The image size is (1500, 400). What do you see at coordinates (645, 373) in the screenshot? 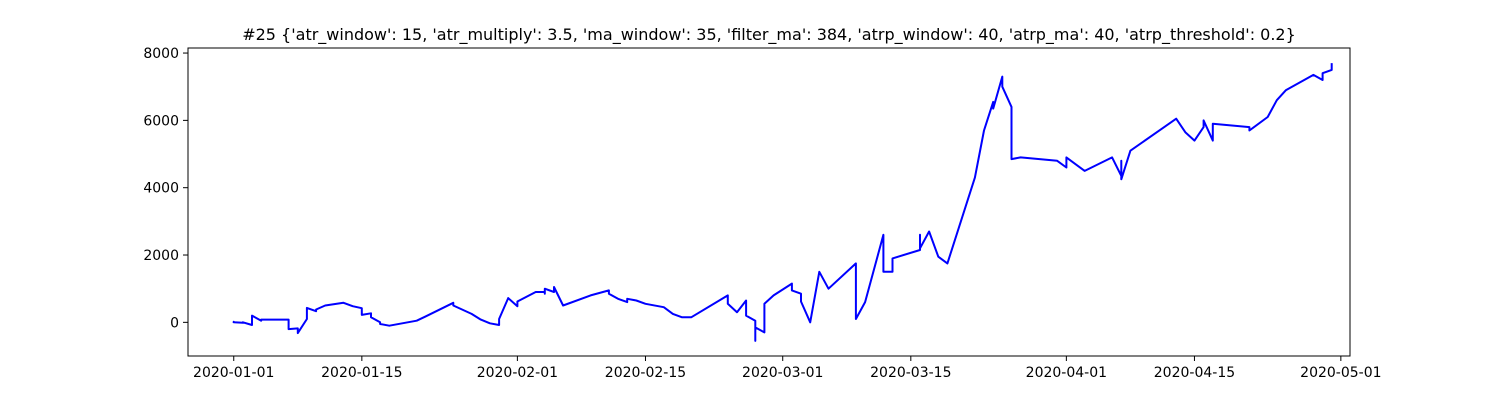
I see `x-tick-label: 2020-02-15` at bounding box center [645, 373].